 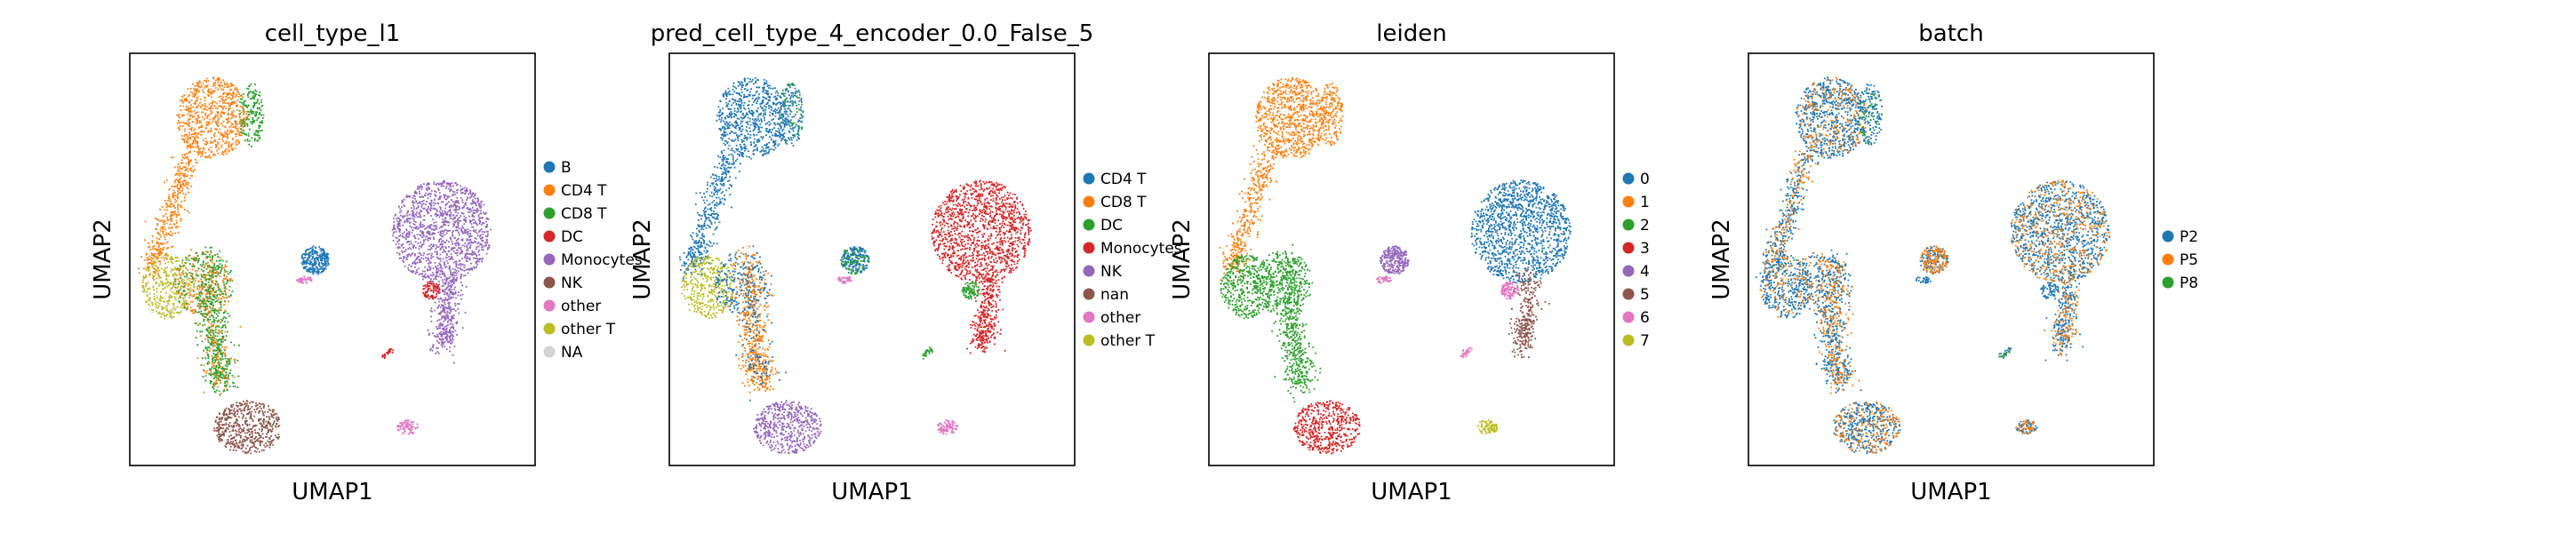 I want to click on cluster-points-p5, so click(x=2061, y=230).